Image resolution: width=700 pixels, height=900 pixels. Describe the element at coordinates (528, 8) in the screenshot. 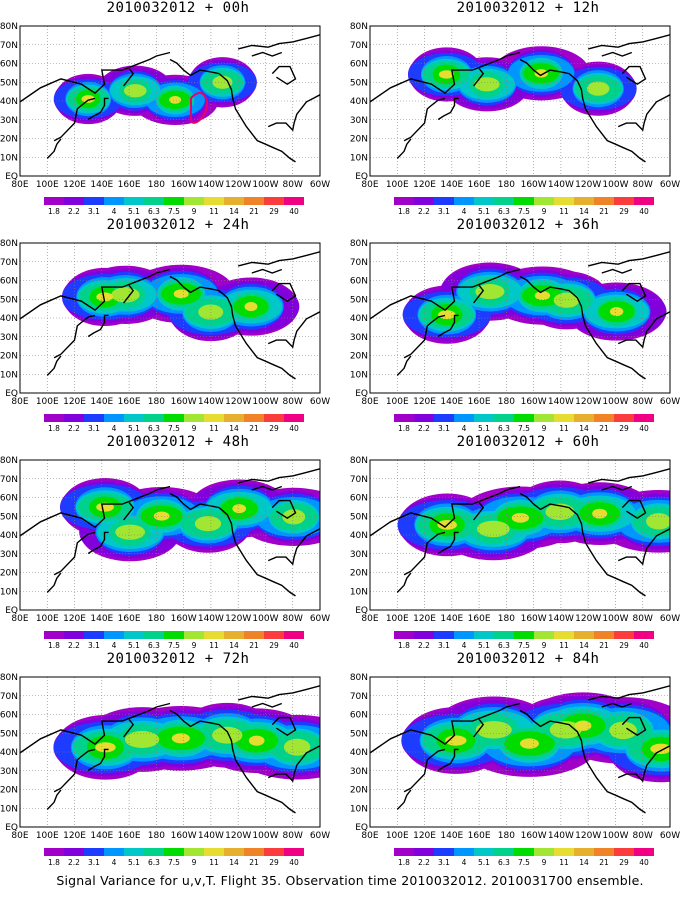

I see `panel-title: 2010032012 + 12h` at that location.